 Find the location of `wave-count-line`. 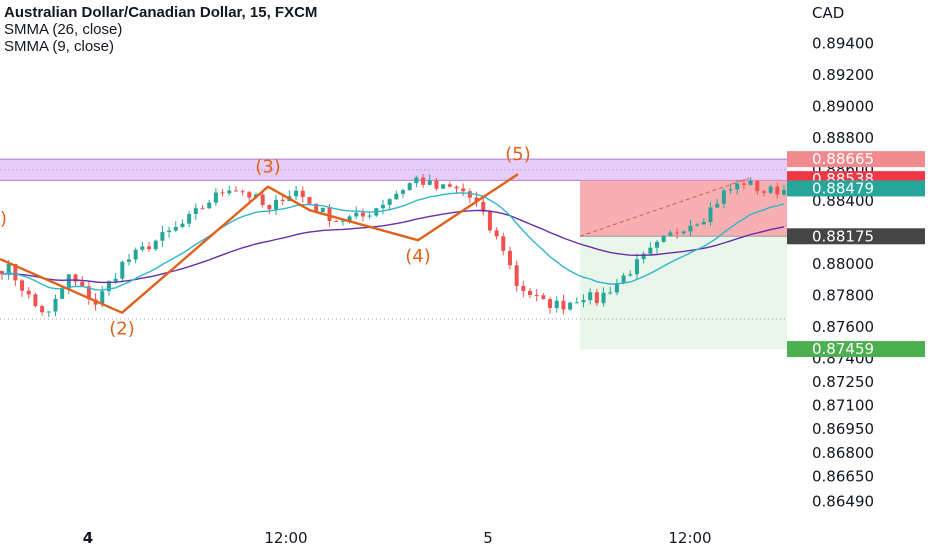

wave-count-line is located at coordinates (259, 243).